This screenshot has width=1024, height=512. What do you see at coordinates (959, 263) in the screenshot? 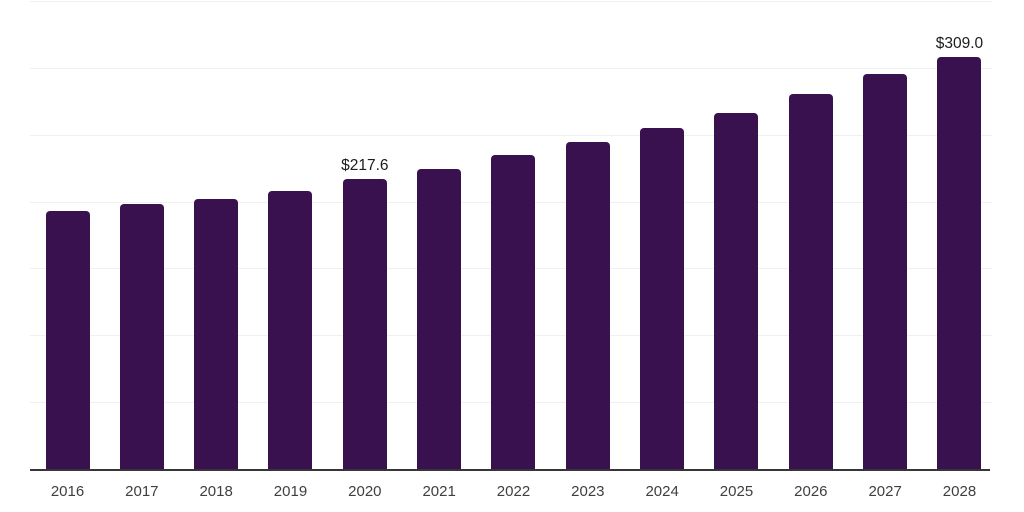
I see `bar-2028` at bounding box center [959, 263].